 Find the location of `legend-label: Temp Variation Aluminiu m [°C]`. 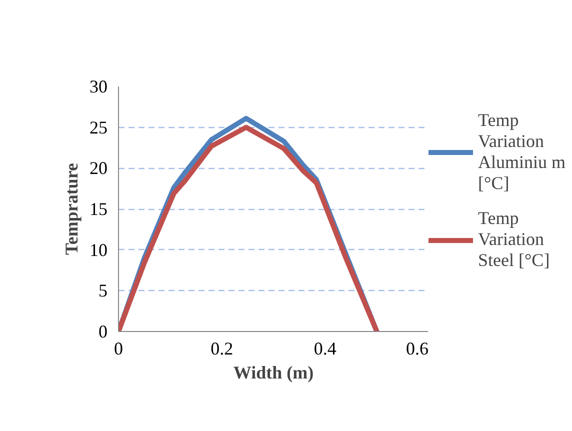

legend-label: Temp Variation Aluminiu m [°C] is located at coordinates (522, 152).